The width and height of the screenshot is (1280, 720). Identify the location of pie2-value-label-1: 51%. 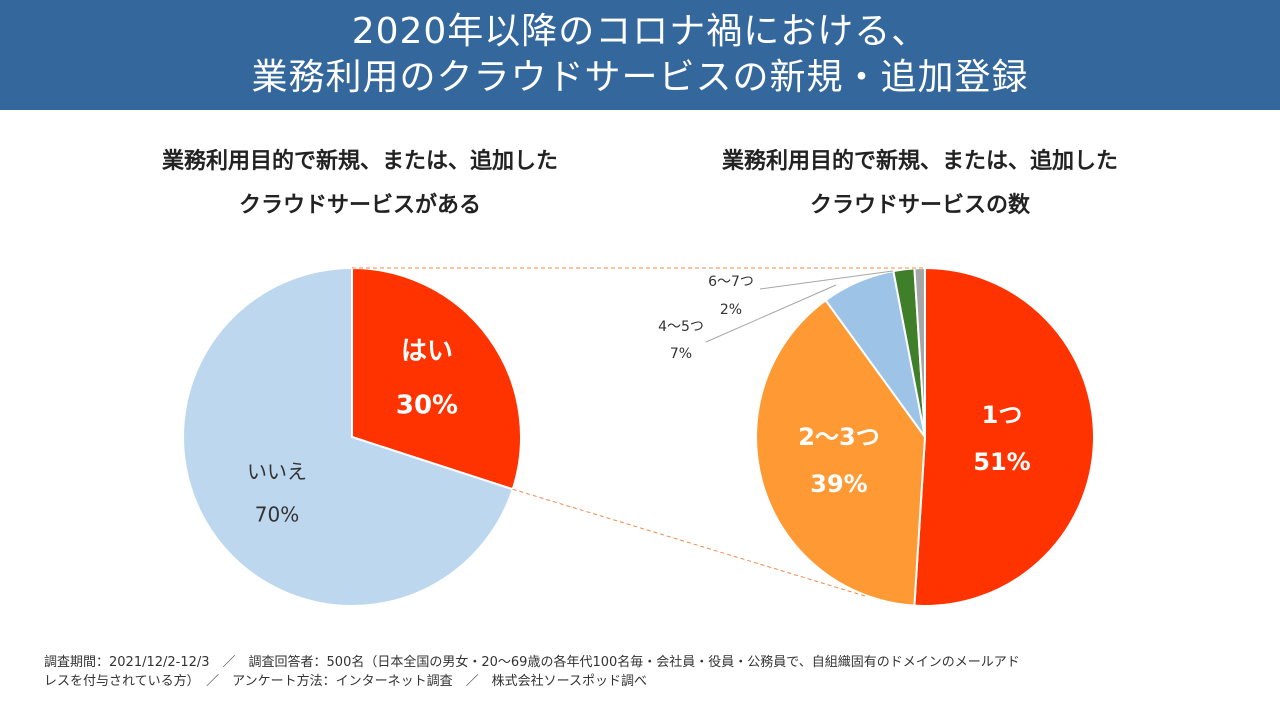
(1001, 462).